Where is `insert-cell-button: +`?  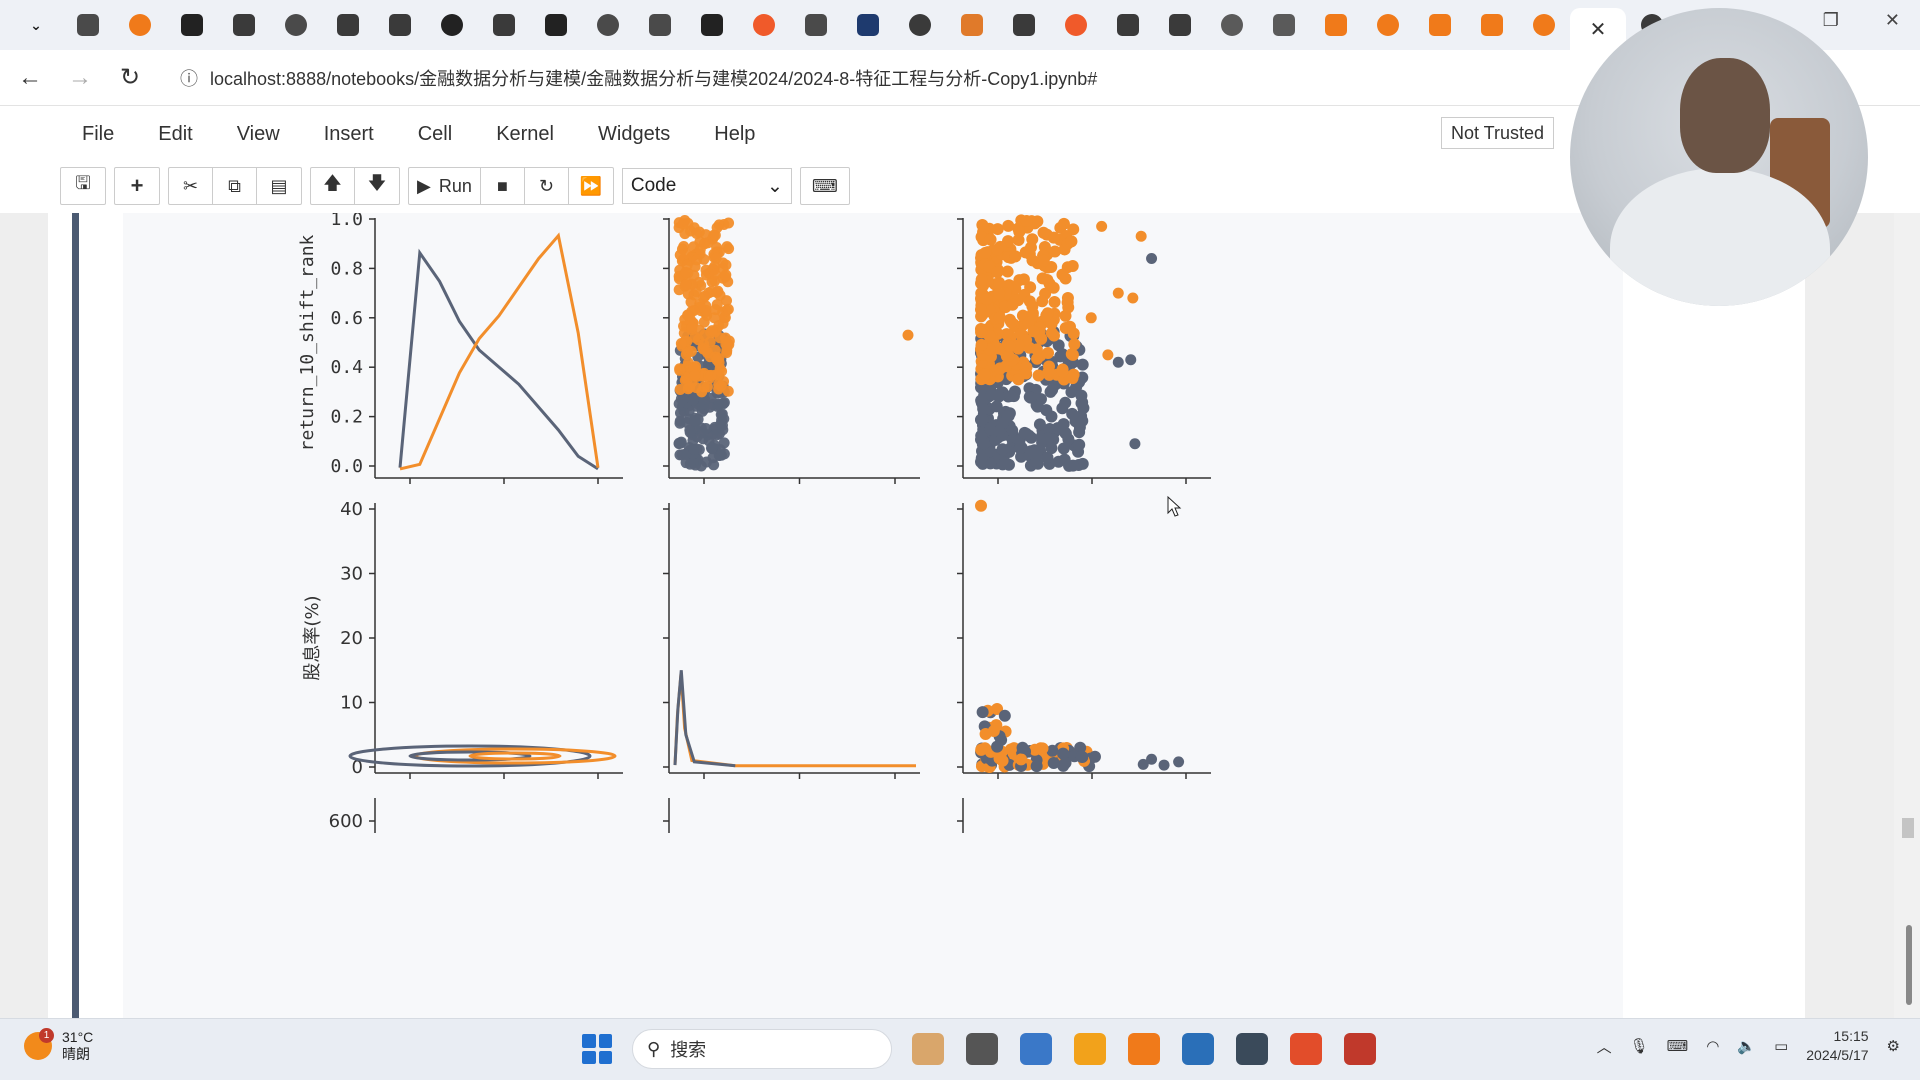 insert-cell-button: + is located at coordinates (137, 186).